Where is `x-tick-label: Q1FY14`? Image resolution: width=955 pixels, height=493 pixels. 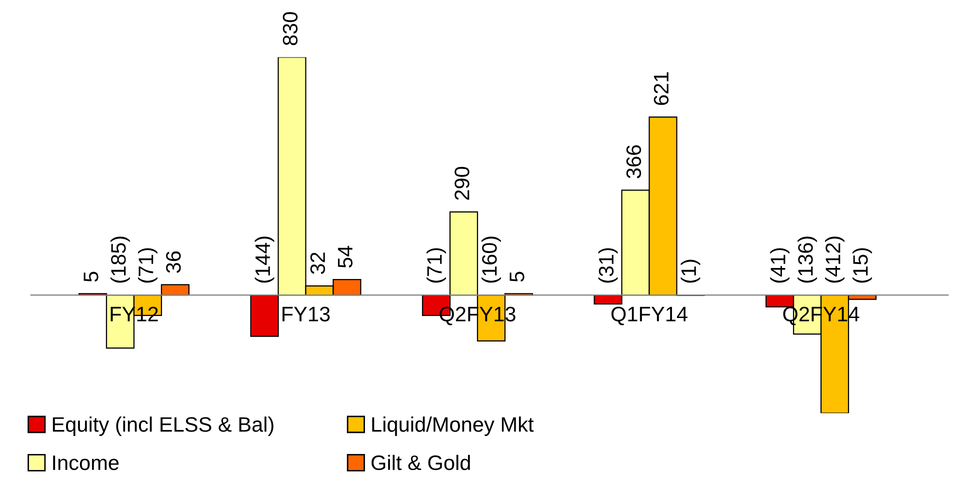 x-tick-label: Q1FY14 is located at coordinates (649, 316).